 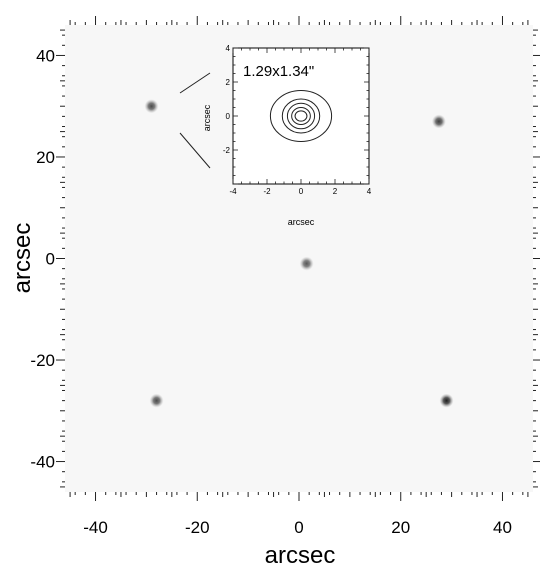 I want to click on inset-y-tick-label: -2, so click(x=227, y=150).